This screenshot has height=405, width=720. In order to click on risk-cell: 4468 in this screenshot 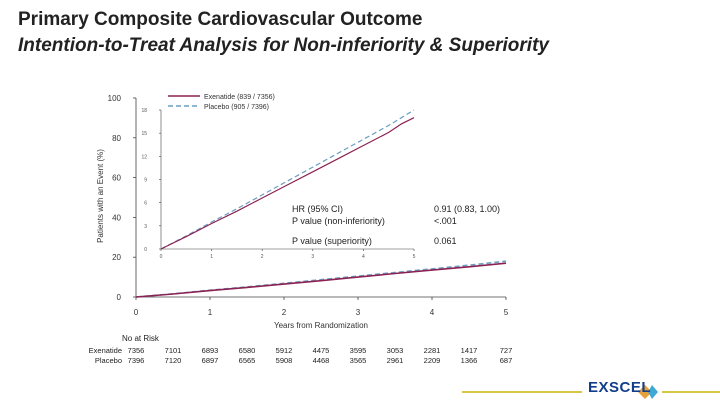, I will do `click(321, 360)`.